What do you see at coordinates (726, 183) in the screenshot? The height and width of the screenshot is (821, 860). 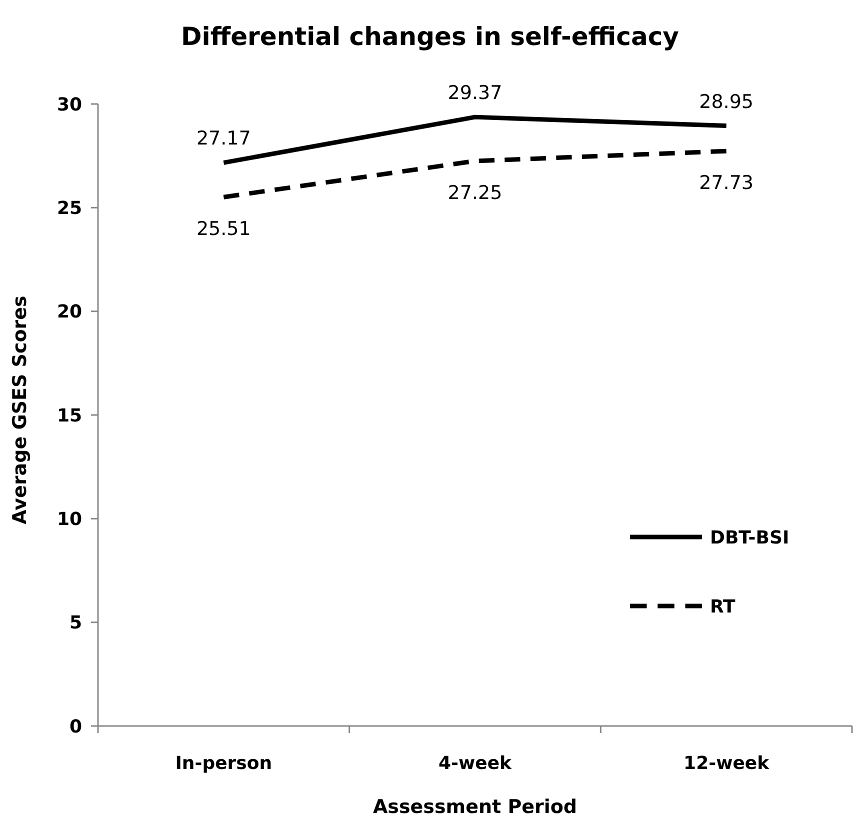 I see `data-label: 27.73` at bounding box center [726, 183].